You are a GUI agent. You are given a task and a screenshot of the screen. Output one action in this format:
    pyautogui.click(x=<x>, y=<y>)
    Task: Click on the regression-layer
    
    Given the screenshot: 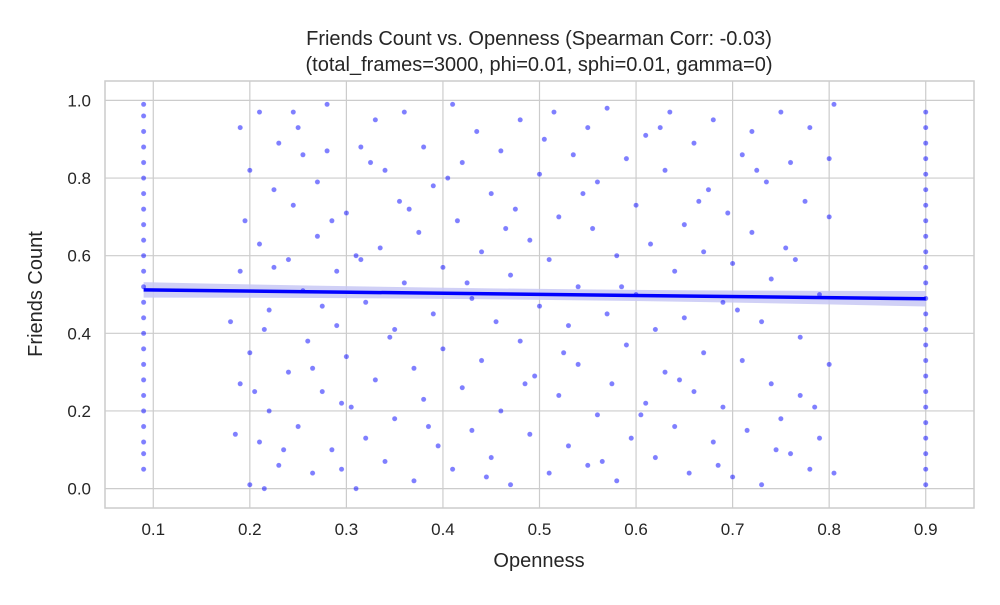 What is the action you would take?
    pyautogui.click(x=534, y=294)
    